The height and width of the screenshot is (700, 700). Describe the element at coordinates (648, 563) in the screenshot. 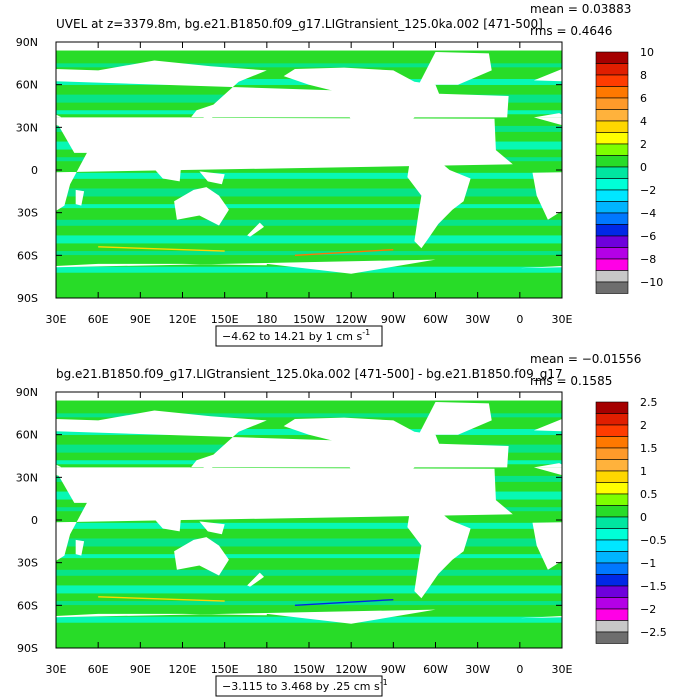

I see `colorbar-label: −1` at that location.